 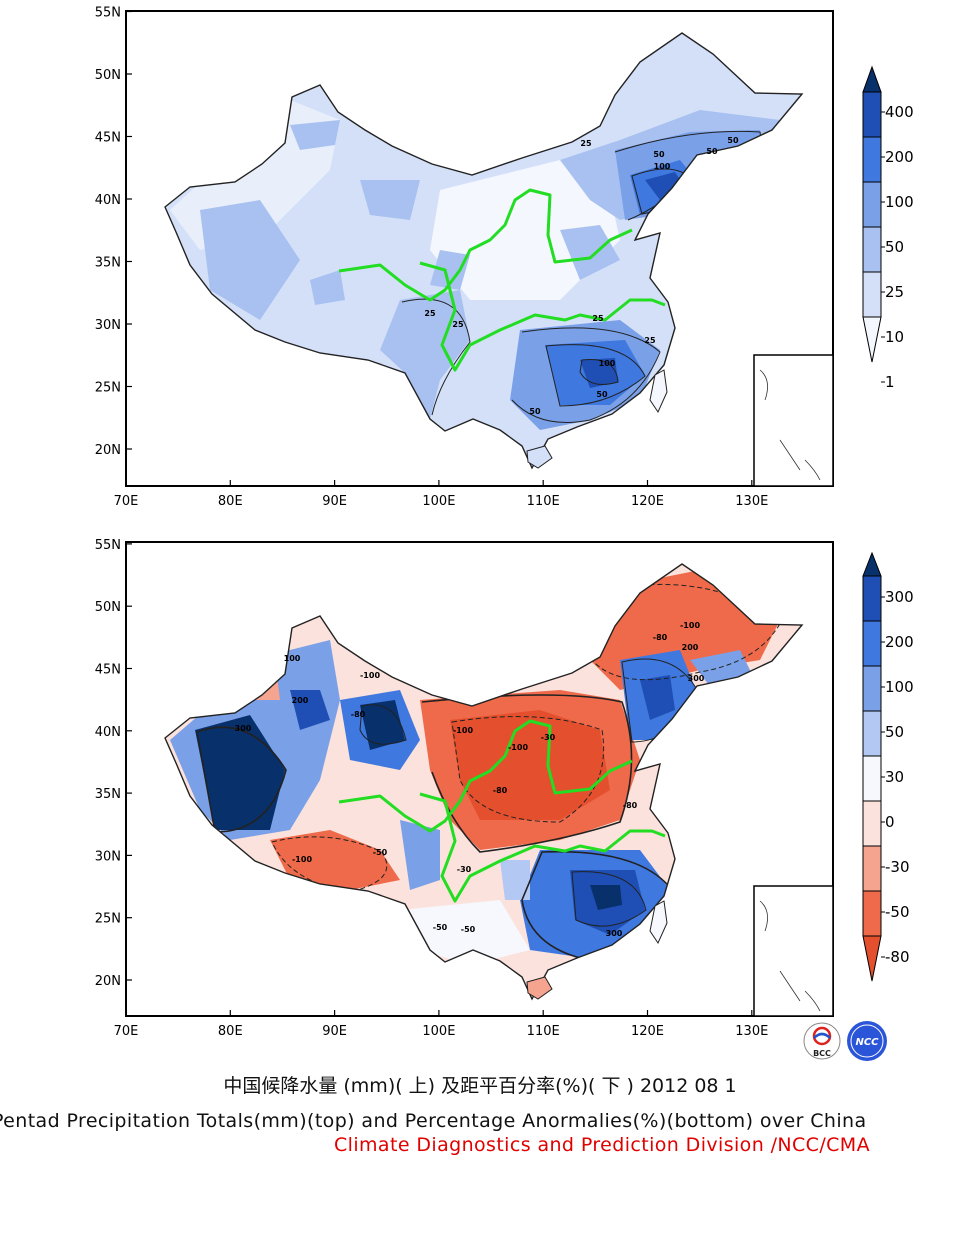 What do you see at coordinates (894, 337) in the screenshot?
I see `legend-label: 10` at bounding box center [894, 337].